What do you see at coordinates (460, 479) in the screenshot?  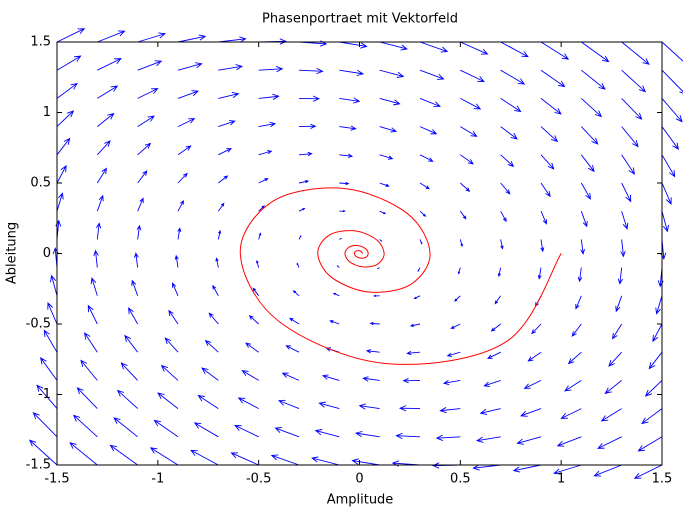 I see `x-tick-label: 0.5` at bounding box center [460, 479].